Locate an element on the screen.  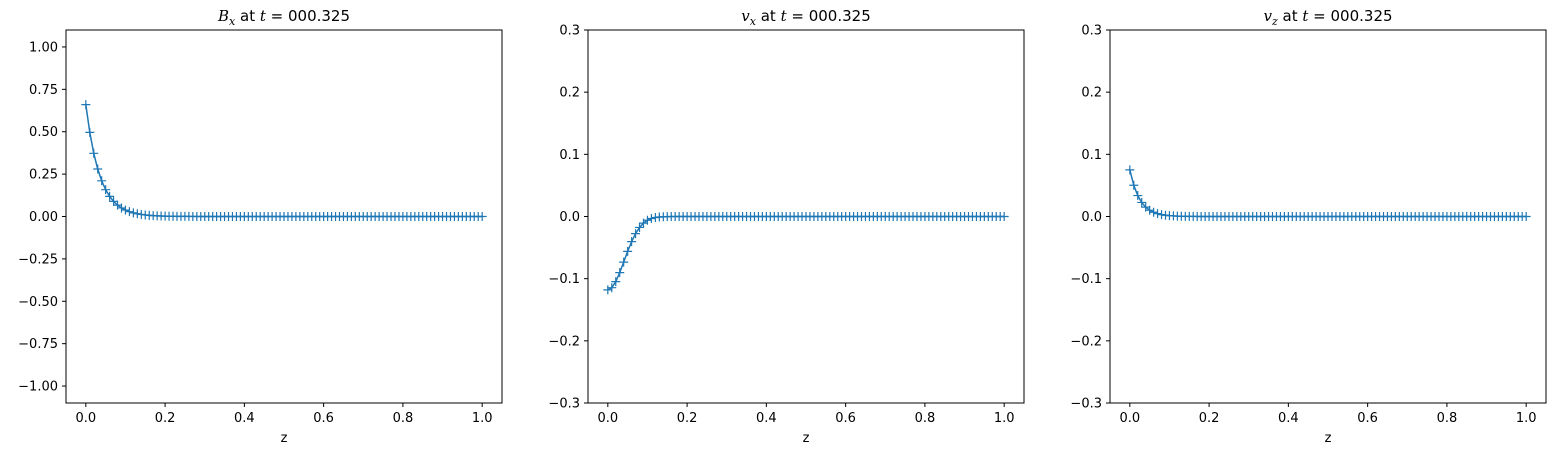
chart-title: Bx at t = 000.325 is located at coordinates (283, 17).